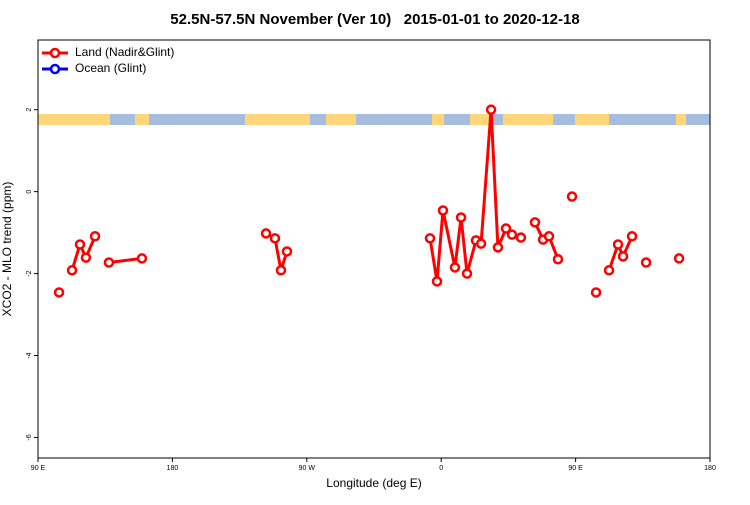 The image size is (750, 505). Describe the element at coordinates (29, 355) in the screenshot. I see `y-tick-label: -4` at that location.